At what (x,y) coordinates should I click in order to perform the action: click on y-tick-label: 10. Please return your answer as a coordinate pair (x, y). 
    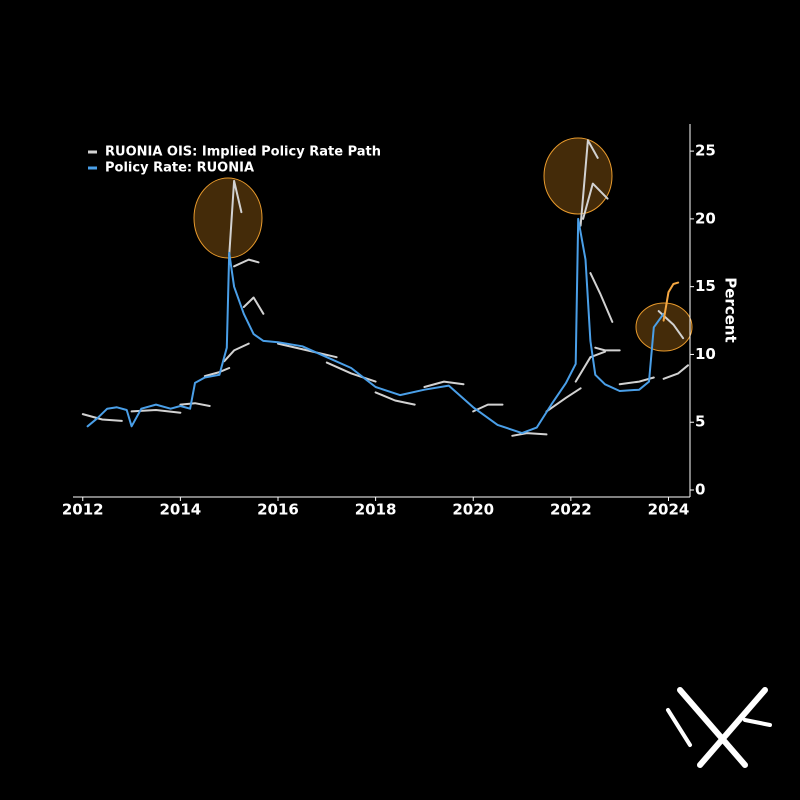
    Looking at the image, I should click on (705, 354).